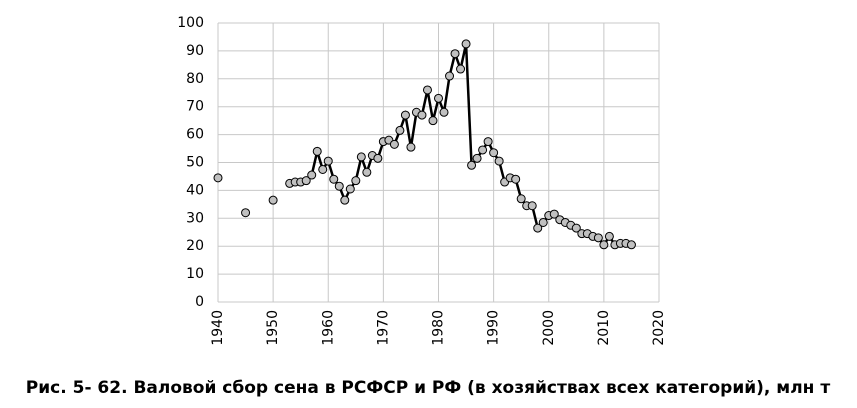  What do you see at coordinates (195, 135) in the screenshot?
I see `y-tick-label: 60` at bounding box center [195, 135].